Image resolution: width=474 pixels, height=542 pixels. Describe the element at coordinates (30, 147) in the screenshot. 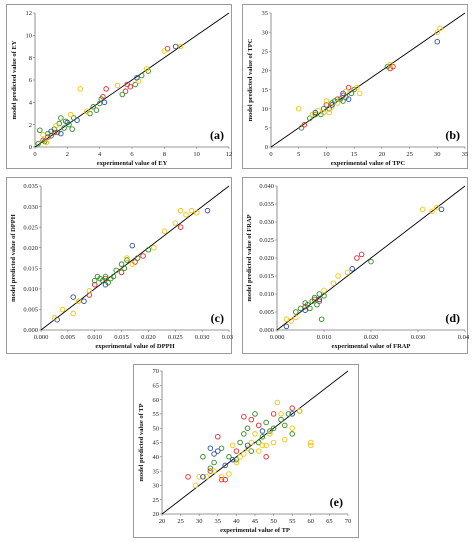

I see `y-tick-label: 0` at that location.